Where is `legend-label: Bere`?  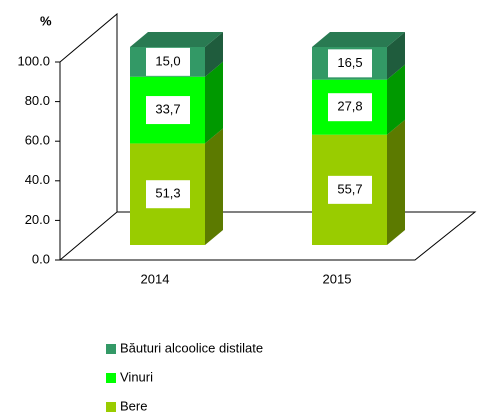 legend-label: Bere is located at coordinates (133, 405).